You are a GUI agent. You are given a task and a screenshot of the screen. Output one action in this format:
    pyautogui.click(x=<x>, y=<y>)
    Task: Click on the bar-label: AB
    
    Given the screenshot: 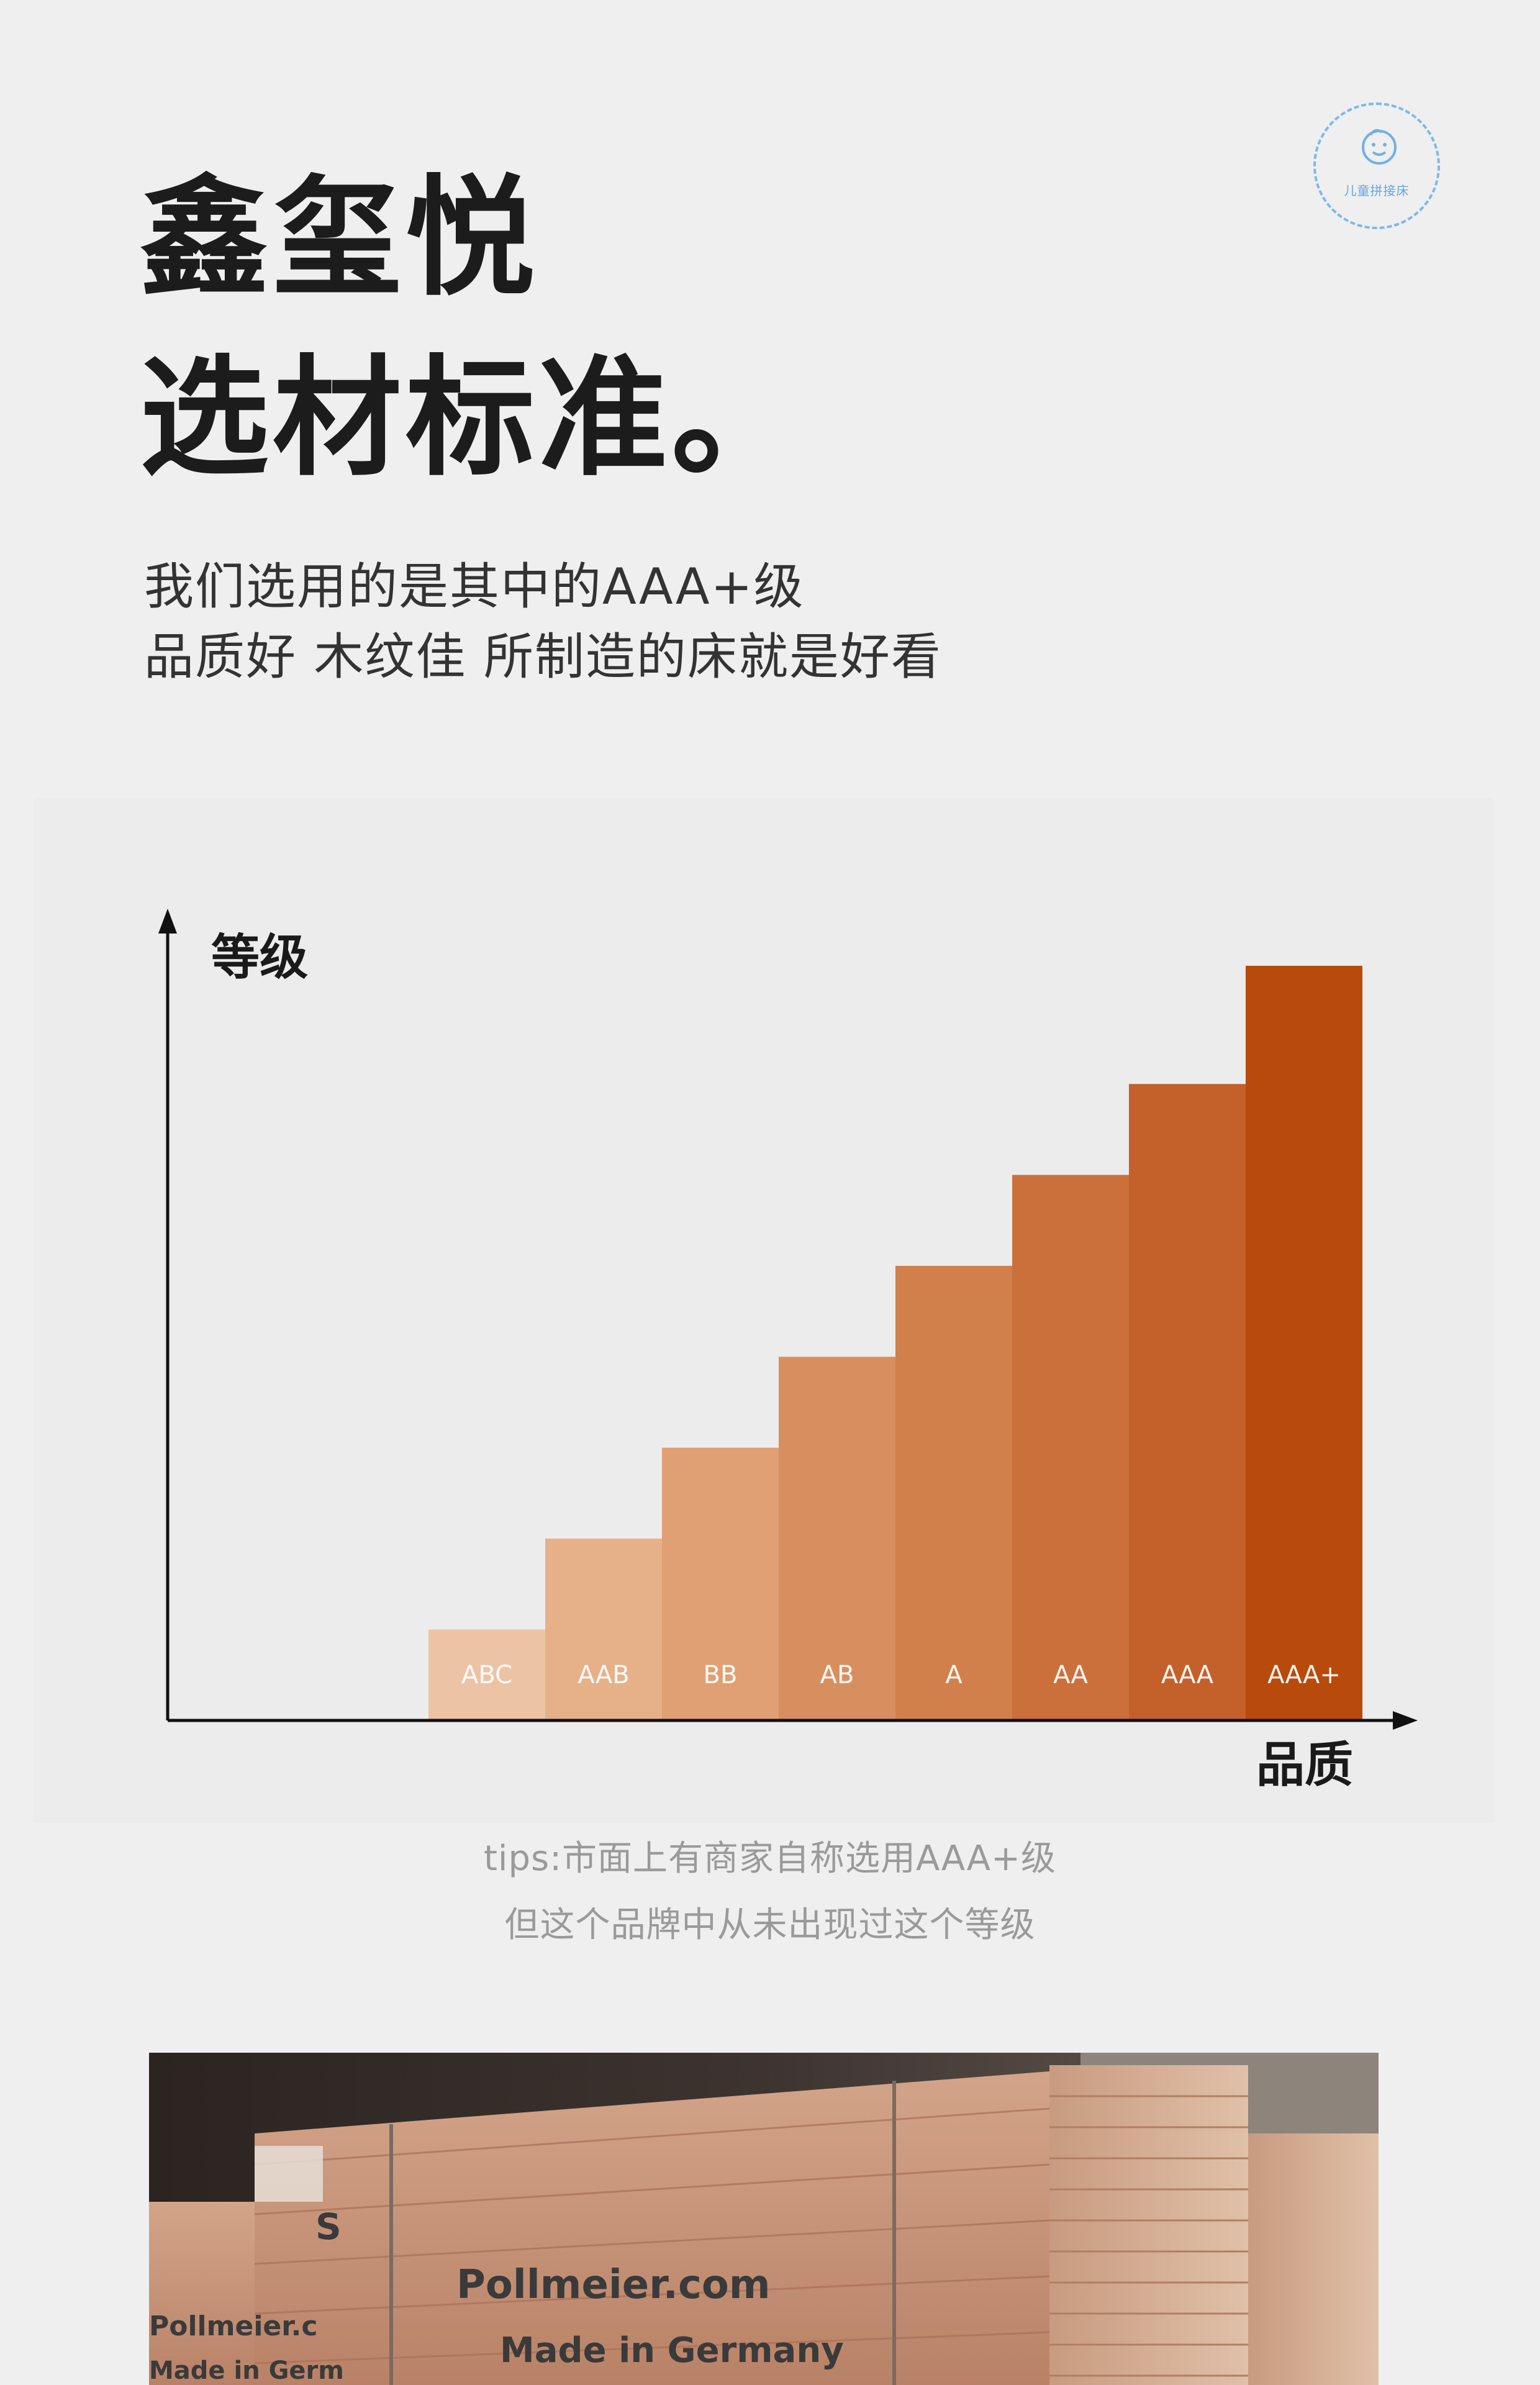 What is the action you would take?
    pyautogui.click(x=837, y=1675)
    